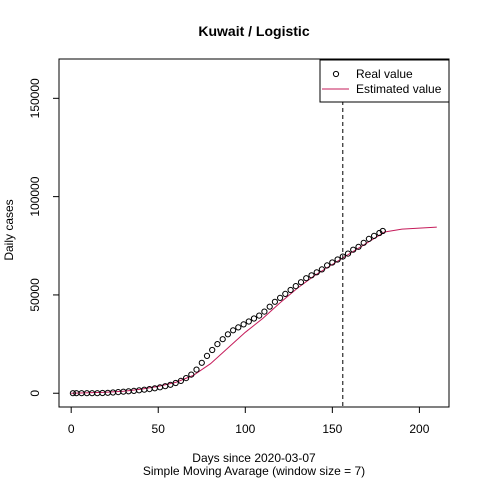 The image size is (480, 480). Describe the element at coordinates (399, 89) in the screenshot. I see `legend-label-estimated: Estimated value` at that location.